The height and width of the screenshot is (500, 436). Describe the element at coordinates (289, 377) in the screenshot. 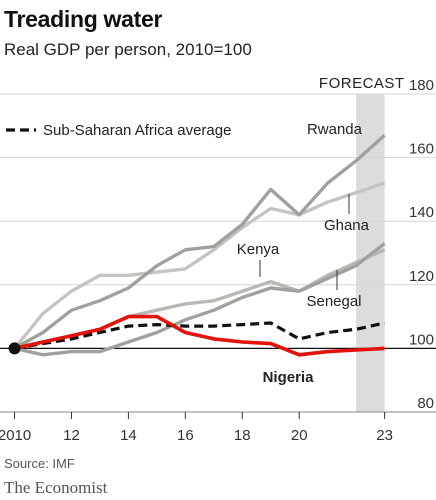

I see `label-nigeria: Nigeria` at that location.